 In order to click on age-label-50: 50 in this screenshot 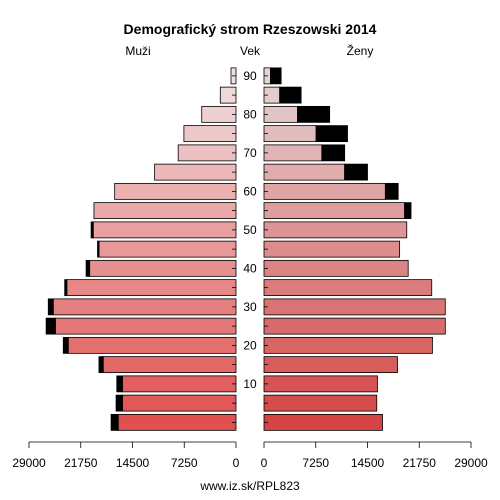, I will do `click(250, 230)`.